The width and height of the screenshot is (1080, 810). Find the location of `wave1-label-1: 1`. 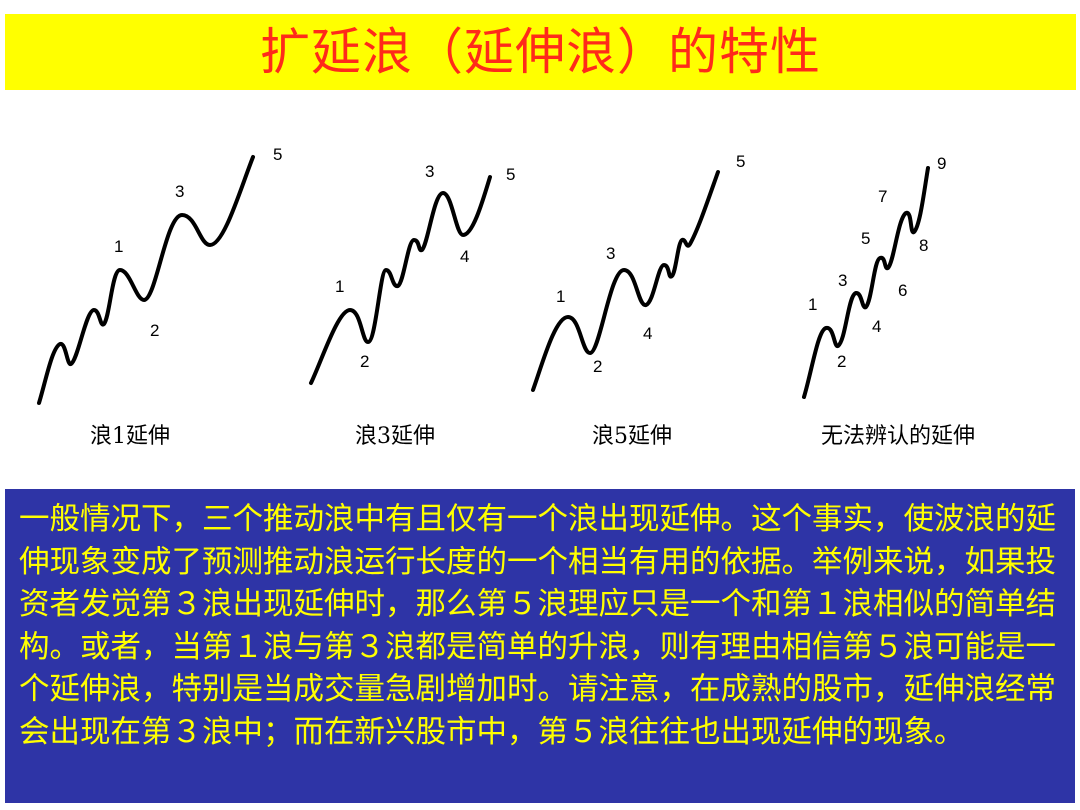

wave1-label-1: 1 is located at coordinates (119, 246).